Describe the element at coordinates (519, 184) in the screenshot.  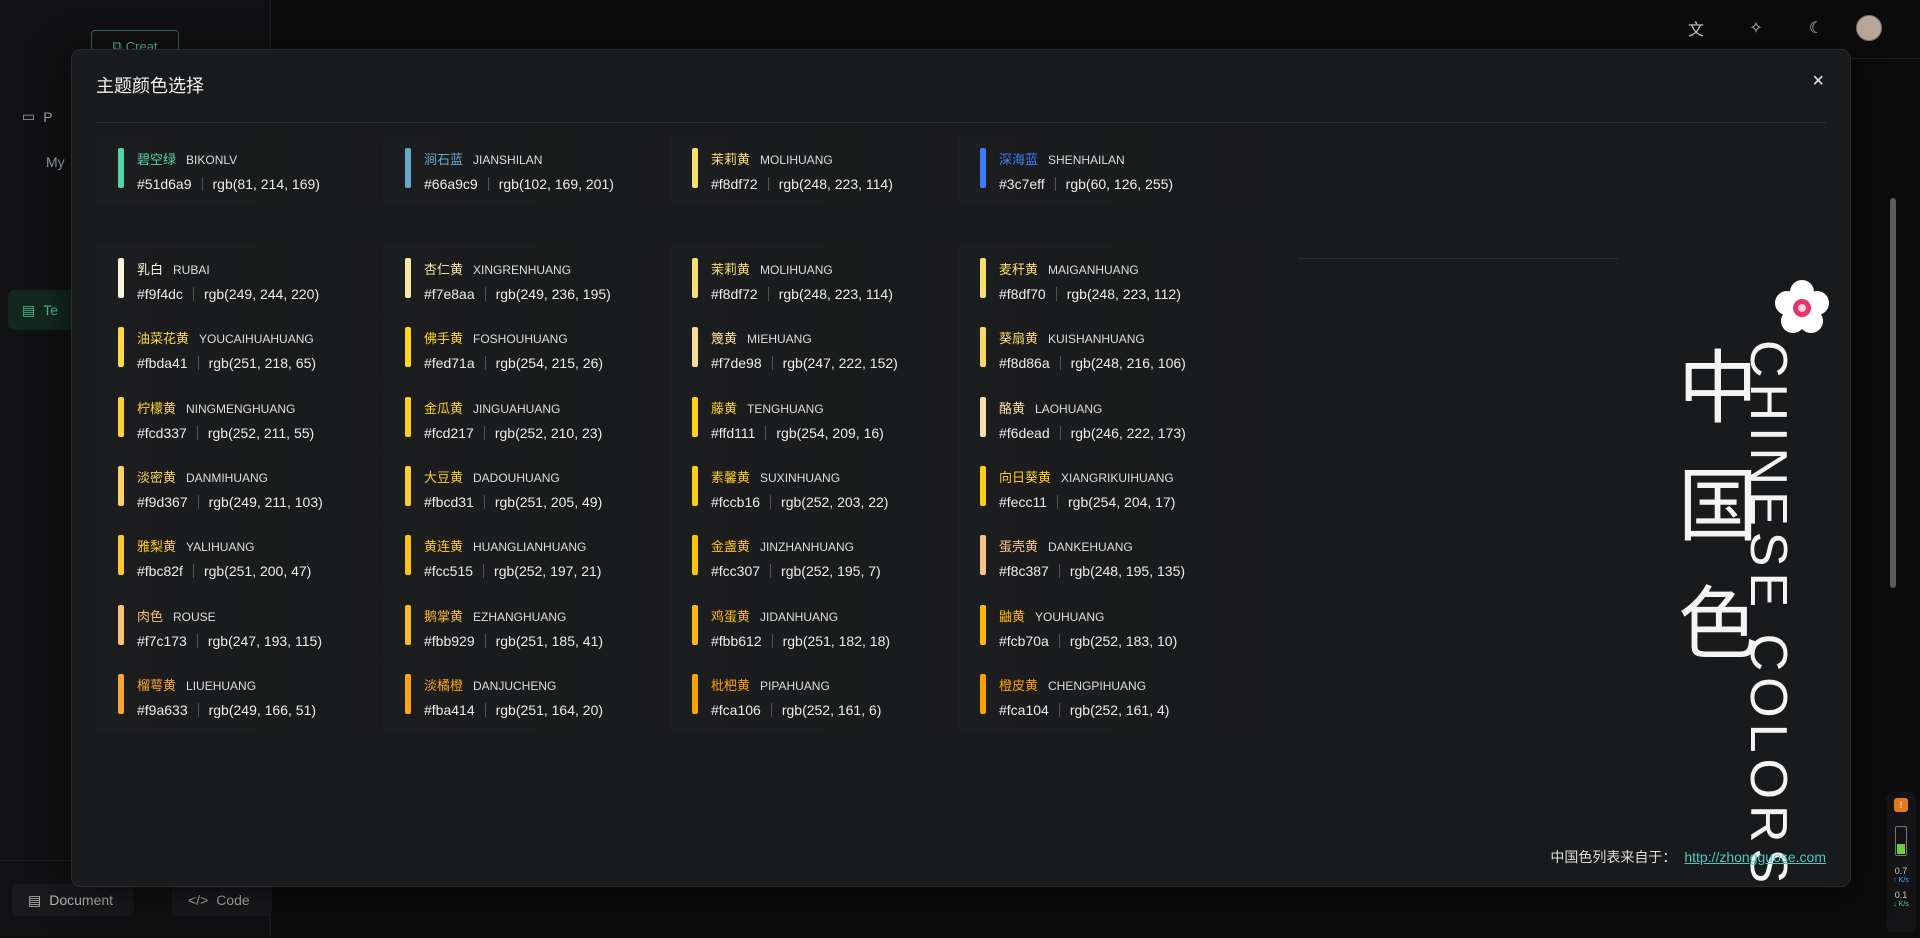
I see `color-values: #66a9c9 rgb(102, 169, 201)` at that location.